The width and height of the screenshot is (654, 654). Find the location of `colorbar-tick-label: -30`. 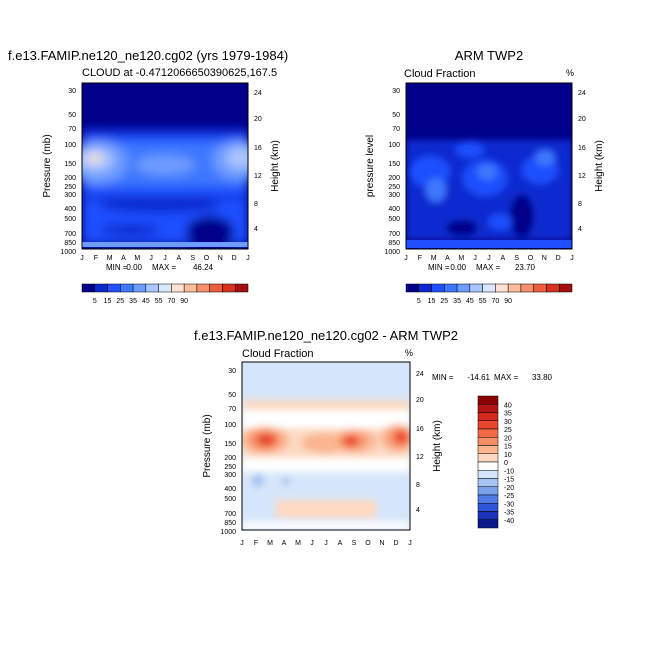

colorbar-tick-label: -30 is located at coordinates (509, 504).